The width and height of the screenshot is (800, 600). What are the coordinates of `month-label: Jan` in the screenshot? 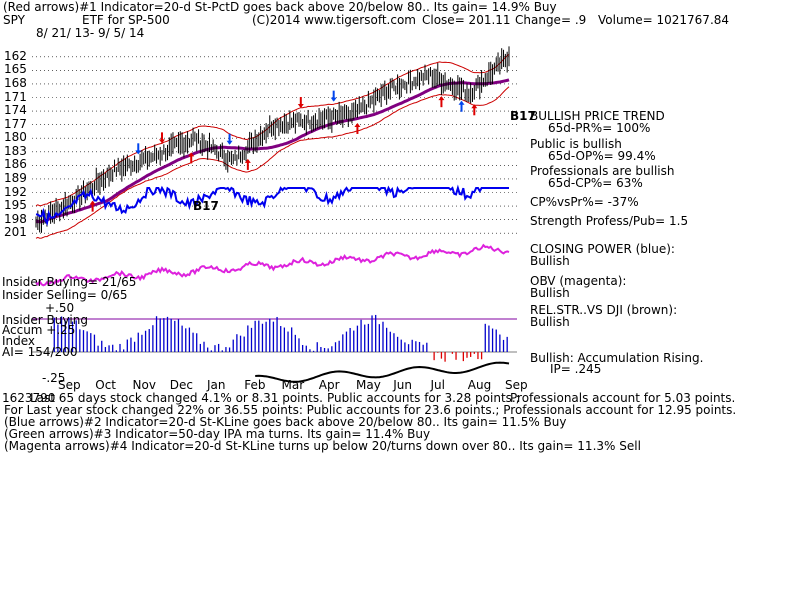 It's located at (216, 385).